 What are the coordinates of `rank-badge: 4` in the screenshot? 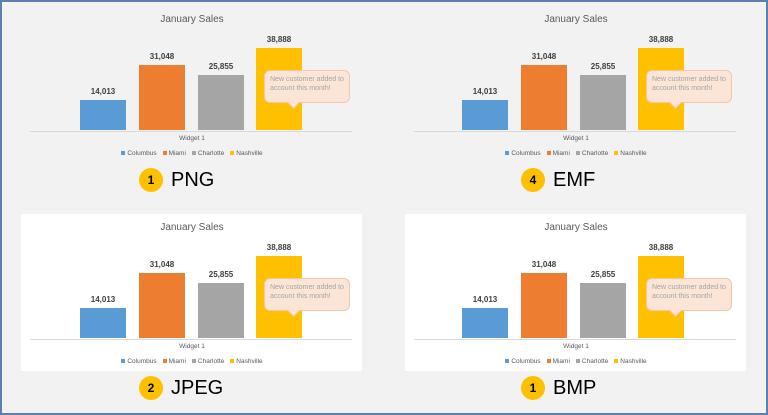 It's located at (533, 180).